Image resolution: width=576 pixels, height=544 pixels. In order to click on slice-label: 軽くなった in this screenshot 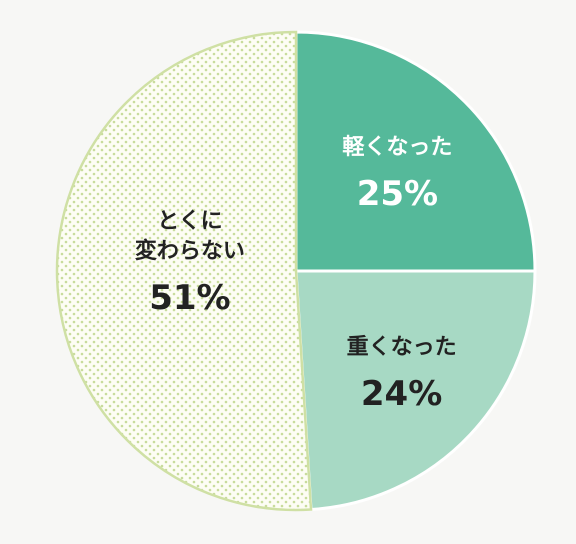, I will do `click(397, 147)`.